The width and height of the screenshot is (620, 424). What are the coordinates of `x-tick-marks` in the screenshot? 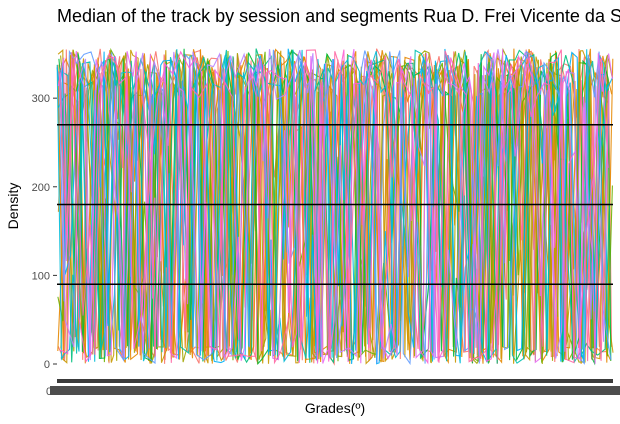 It's located at (335, 381).